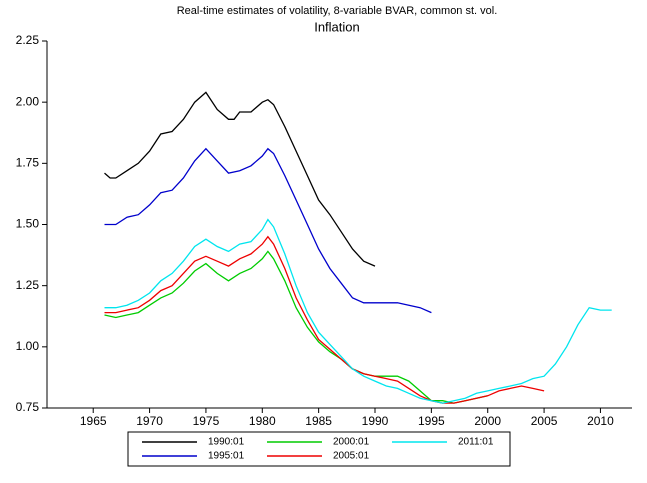 This screenshot has height=483, width=647. What do you see at coordinates (262, 421) in the screenshot?
I see `x-tick-label: 1980` at bounding box center [262, 421].